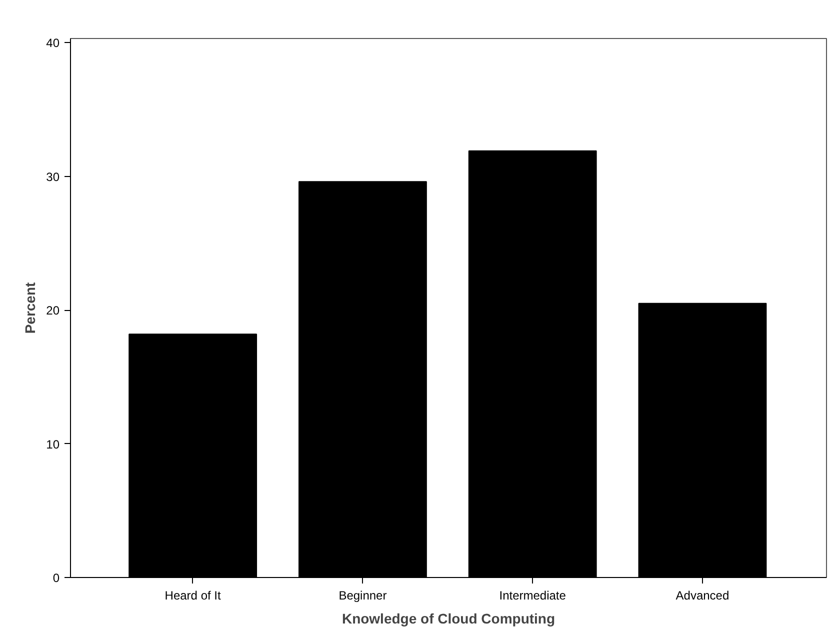  What do you see at coordinates (53, 311) in the screenshot?
I see `y-tick-label: 20` at bounding box center [53, 311].